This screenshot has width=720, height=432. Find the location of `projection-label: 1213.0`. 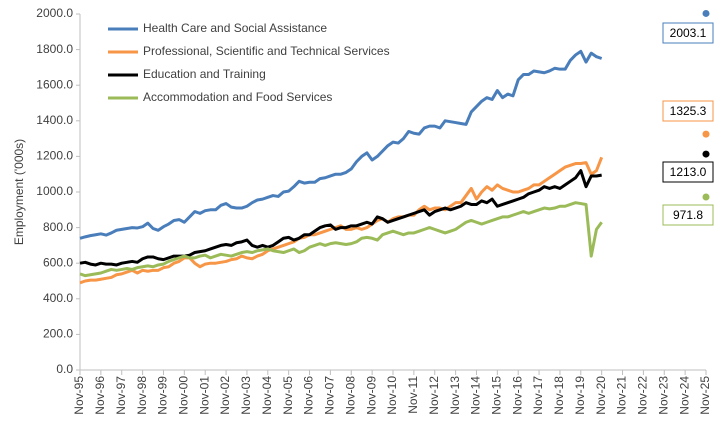

projection-label: 1213.0 is located at coordinates (688, 172).